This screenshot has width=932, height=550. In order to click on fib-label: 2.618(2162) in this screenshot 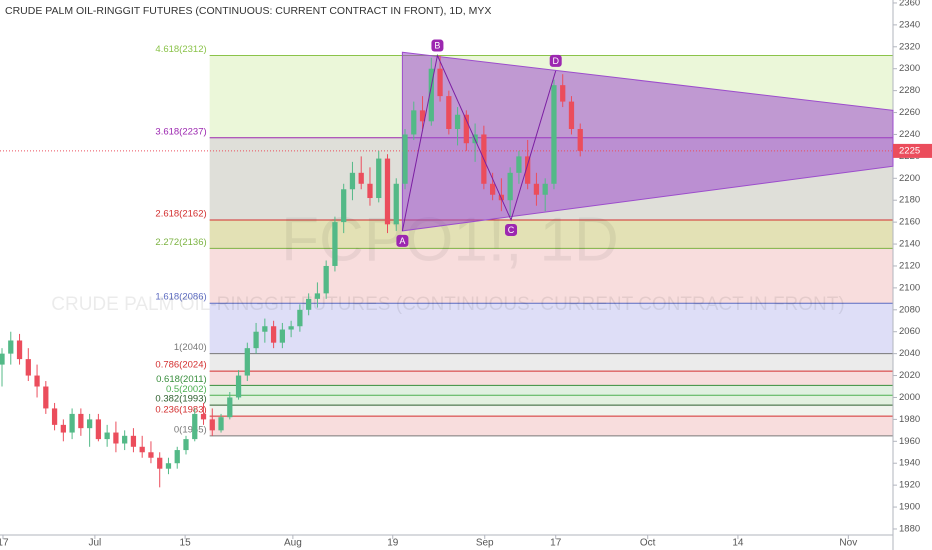, I will do `click(180, 213)`.